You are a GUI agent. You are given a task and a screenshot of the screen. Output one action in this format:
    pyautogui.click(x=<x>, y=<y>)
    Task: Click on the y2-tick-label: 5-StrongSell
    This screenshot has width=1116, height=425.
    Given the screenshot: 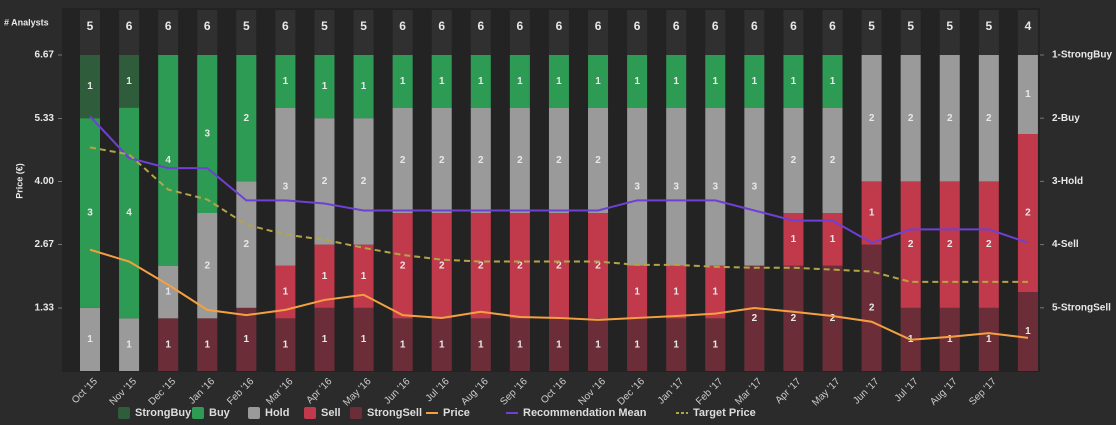 What is the action you would take?
    pyautogui.click(x=1081, y=307)
    